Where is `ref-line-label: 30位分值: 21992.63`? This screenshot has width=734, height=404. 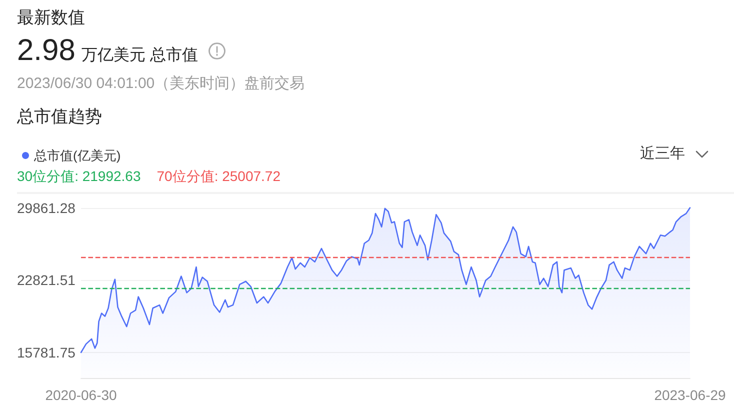
ref-line-label: 30位分值: 21992.63 is located at coordinates (79, 176).